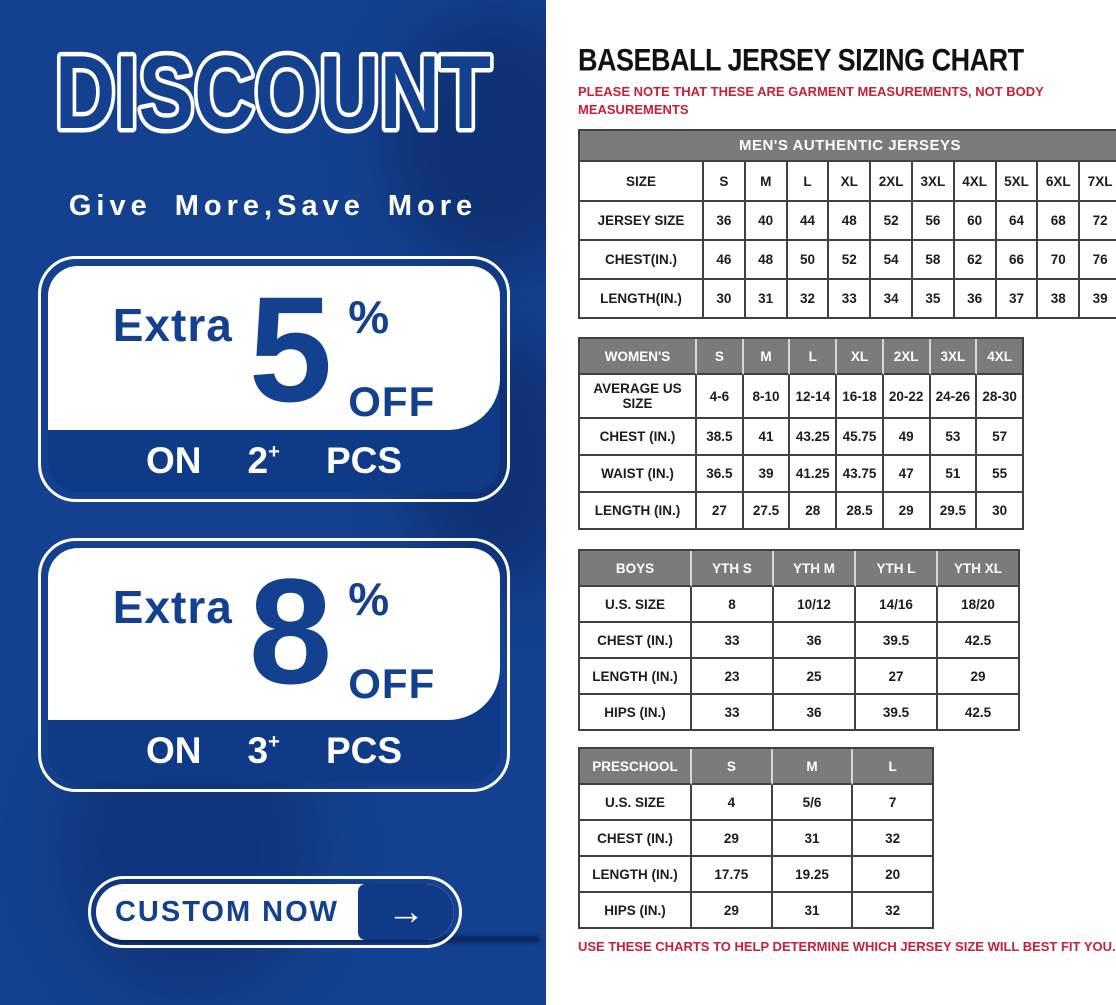  What do you see at coordinates (907, 357) in the screenshot?
I see `column-header: 2XL` at bounding box center [907, 357].